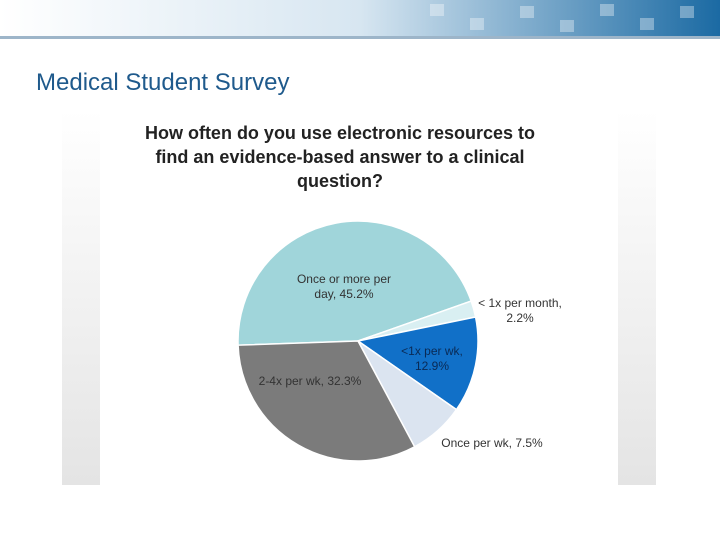 This screenshot has height=545, width=720. Describe the element at coordinates (343, 294) in the screenshot. I see `slice-label: day, 45.2%` at that location.